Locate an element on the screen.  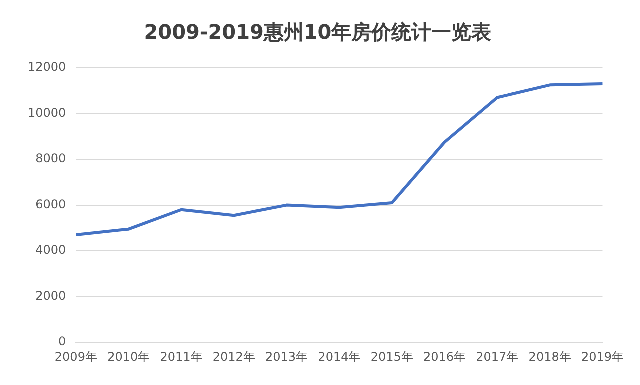
x-tick-label: 2010年 is located at coordinates (129, 357).